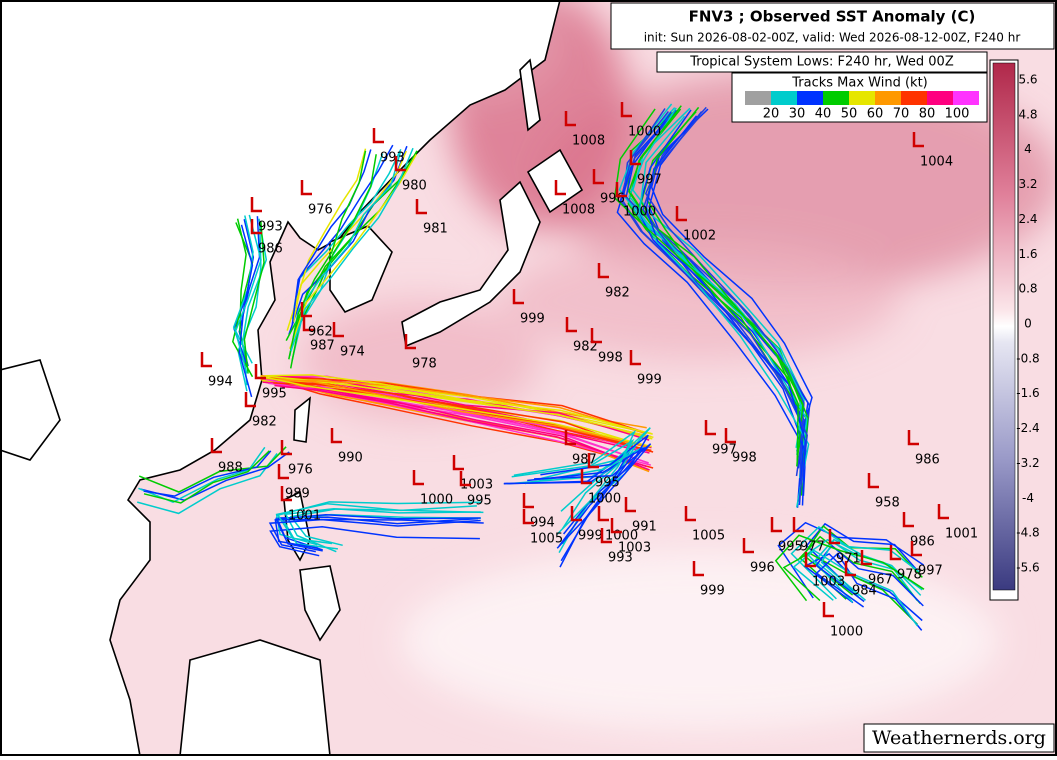 The height and width of the screenshot is (760, 1057). I want to click on colorbar-label: -5.6, so click(1027, 568).